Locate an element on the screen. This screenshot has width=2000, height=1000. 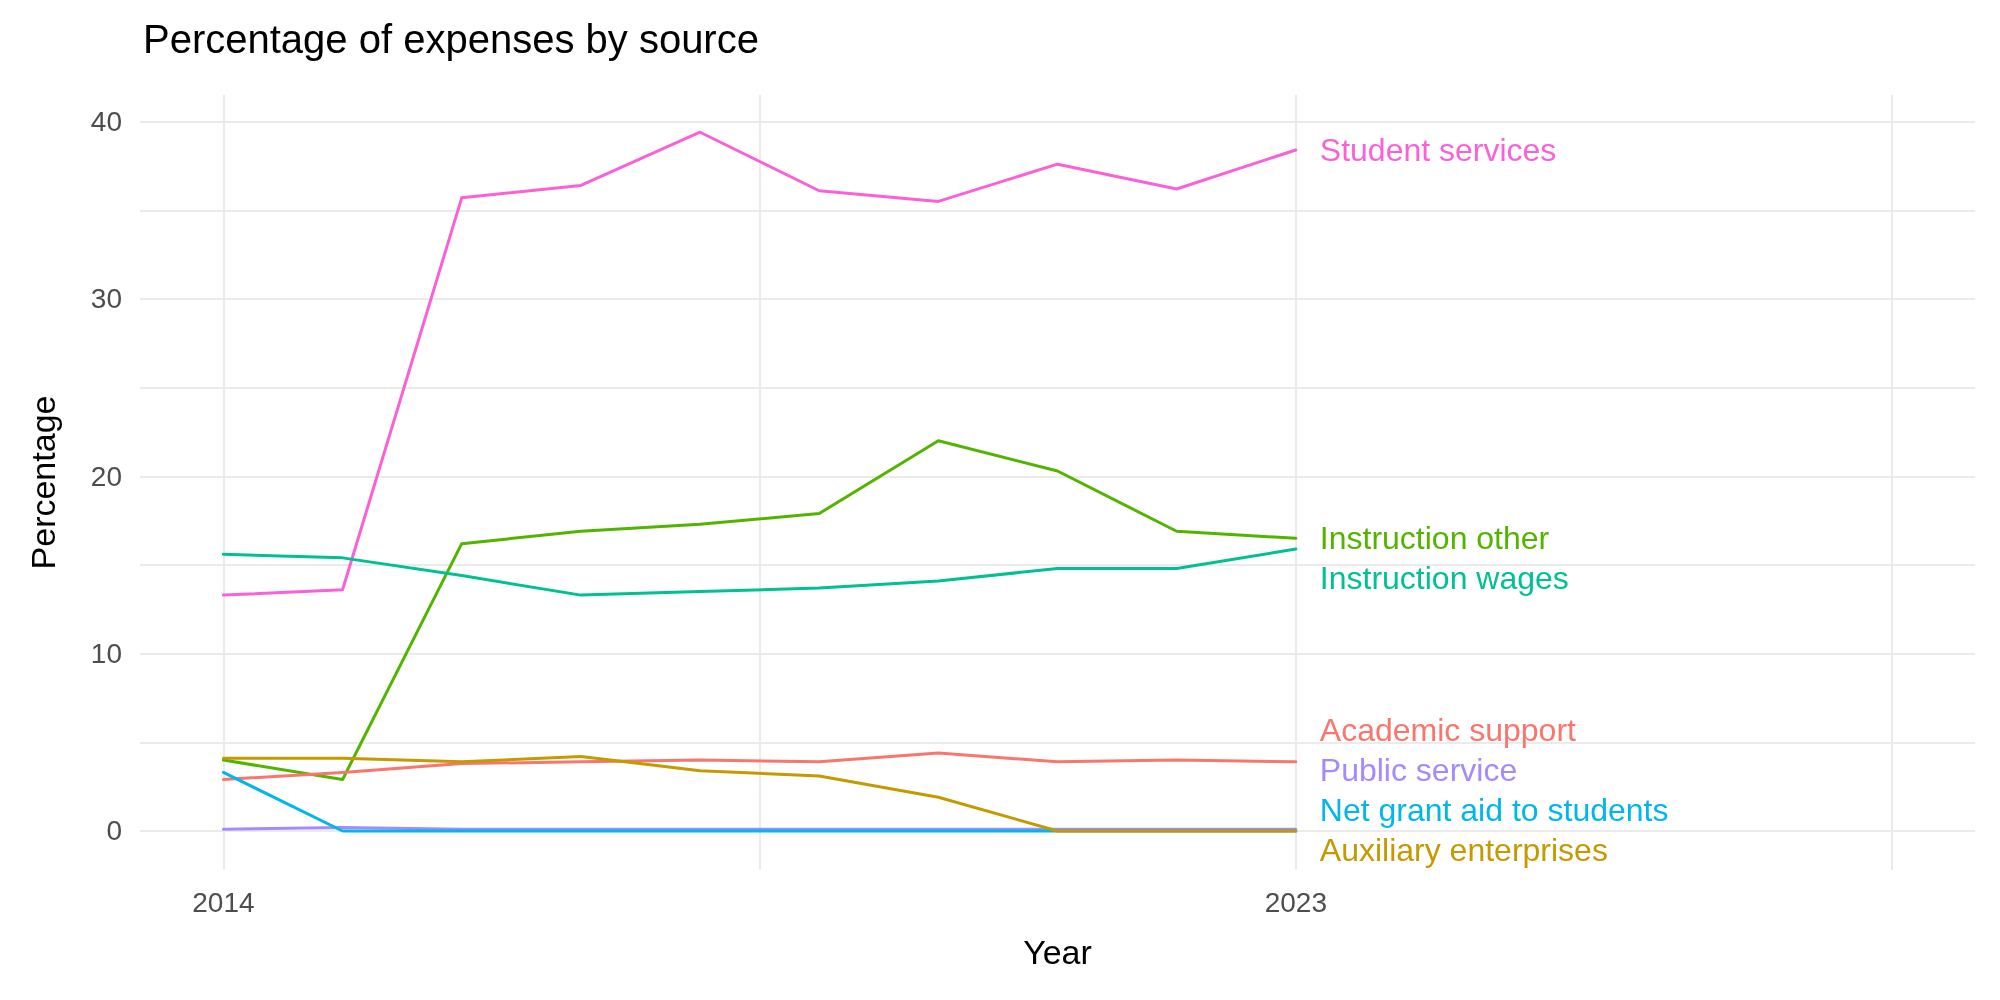
series-label: Instruction other is located at coordinates (1434, 538).